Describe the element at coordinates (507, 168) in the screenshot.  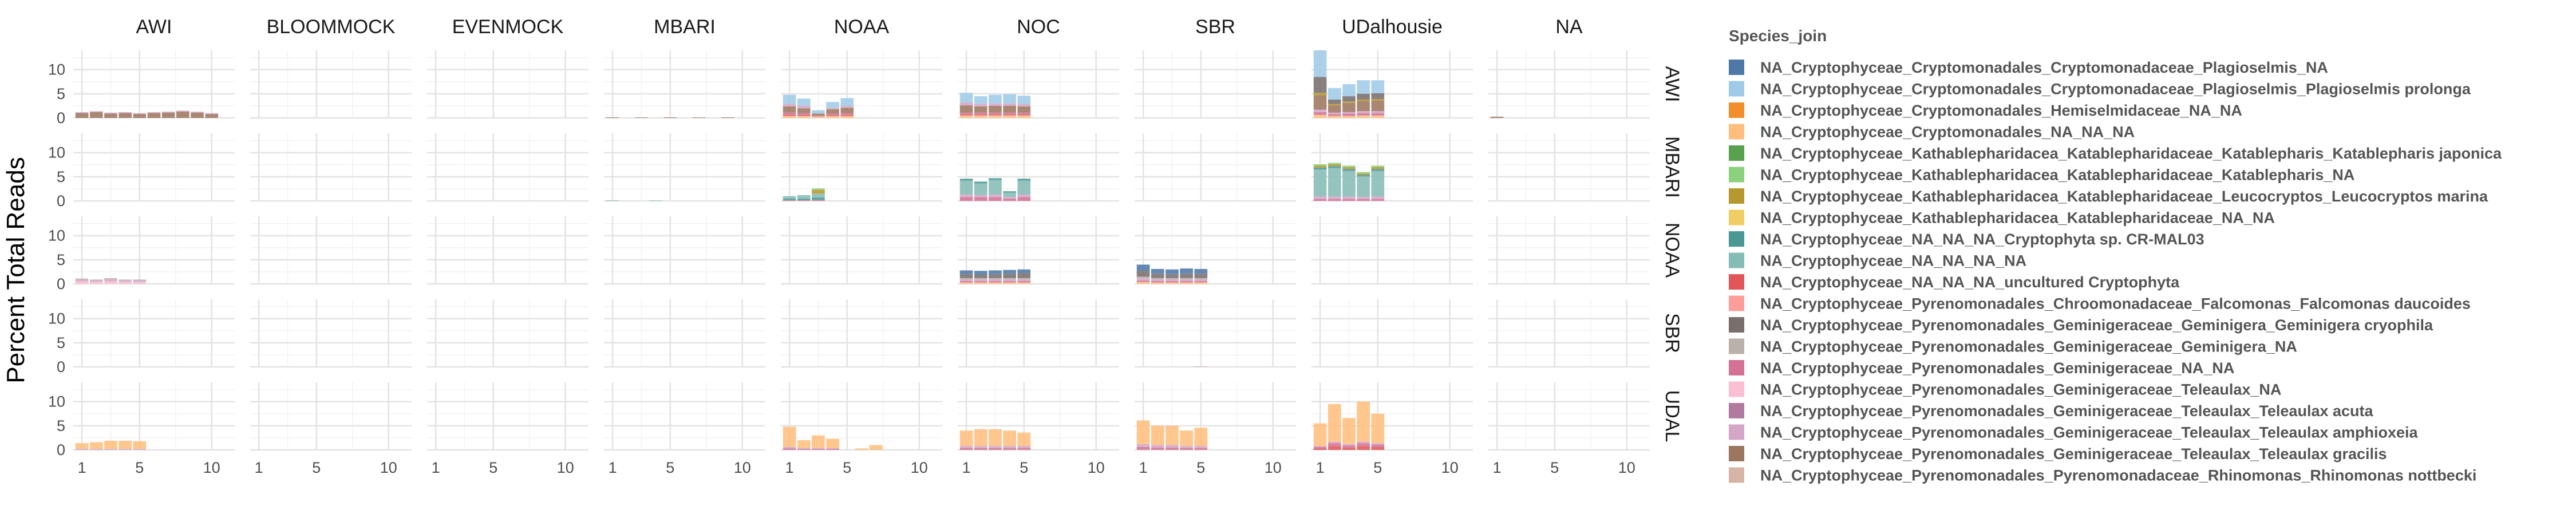
I see `panel-mbari-evenmock` at that location.